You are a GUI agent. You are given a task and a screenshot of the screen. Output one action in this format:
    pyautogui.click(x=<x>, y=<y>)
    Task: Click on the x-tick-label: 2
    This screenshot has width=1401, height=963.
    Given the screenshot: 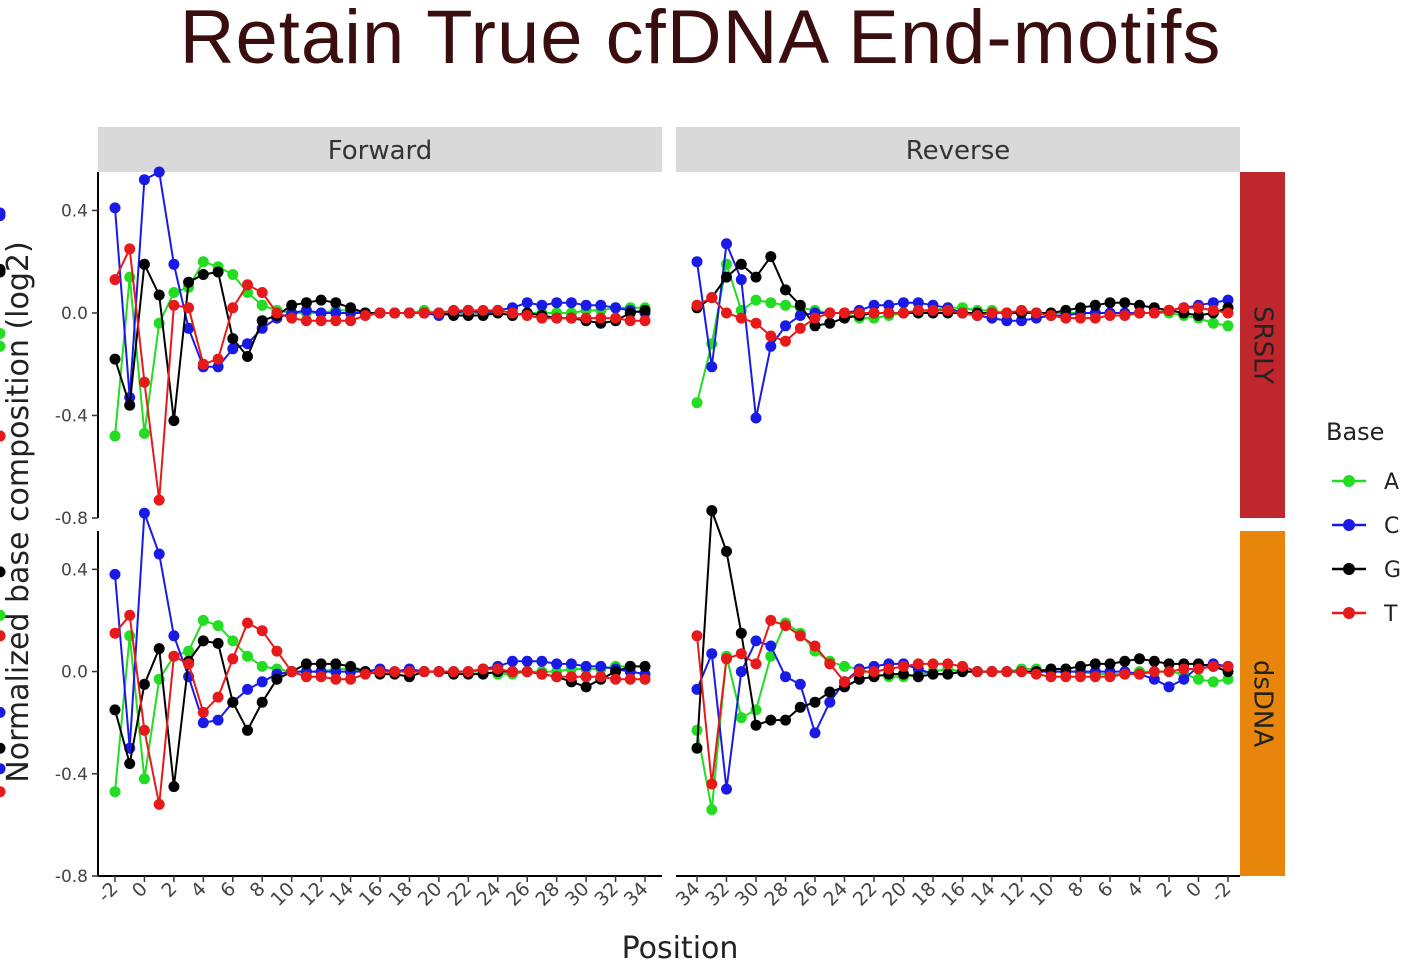 What is the action you would take?
    pyautogui.click(x=169, y=890)
    